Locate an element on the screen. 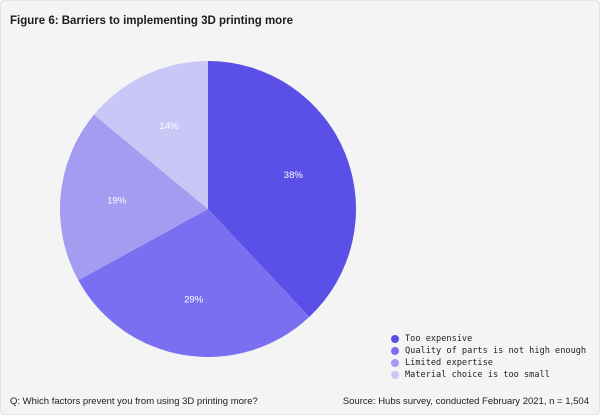 This screenshot has height=416, width=600. slice-value-label: 14% is located at coordinates (169, 126).